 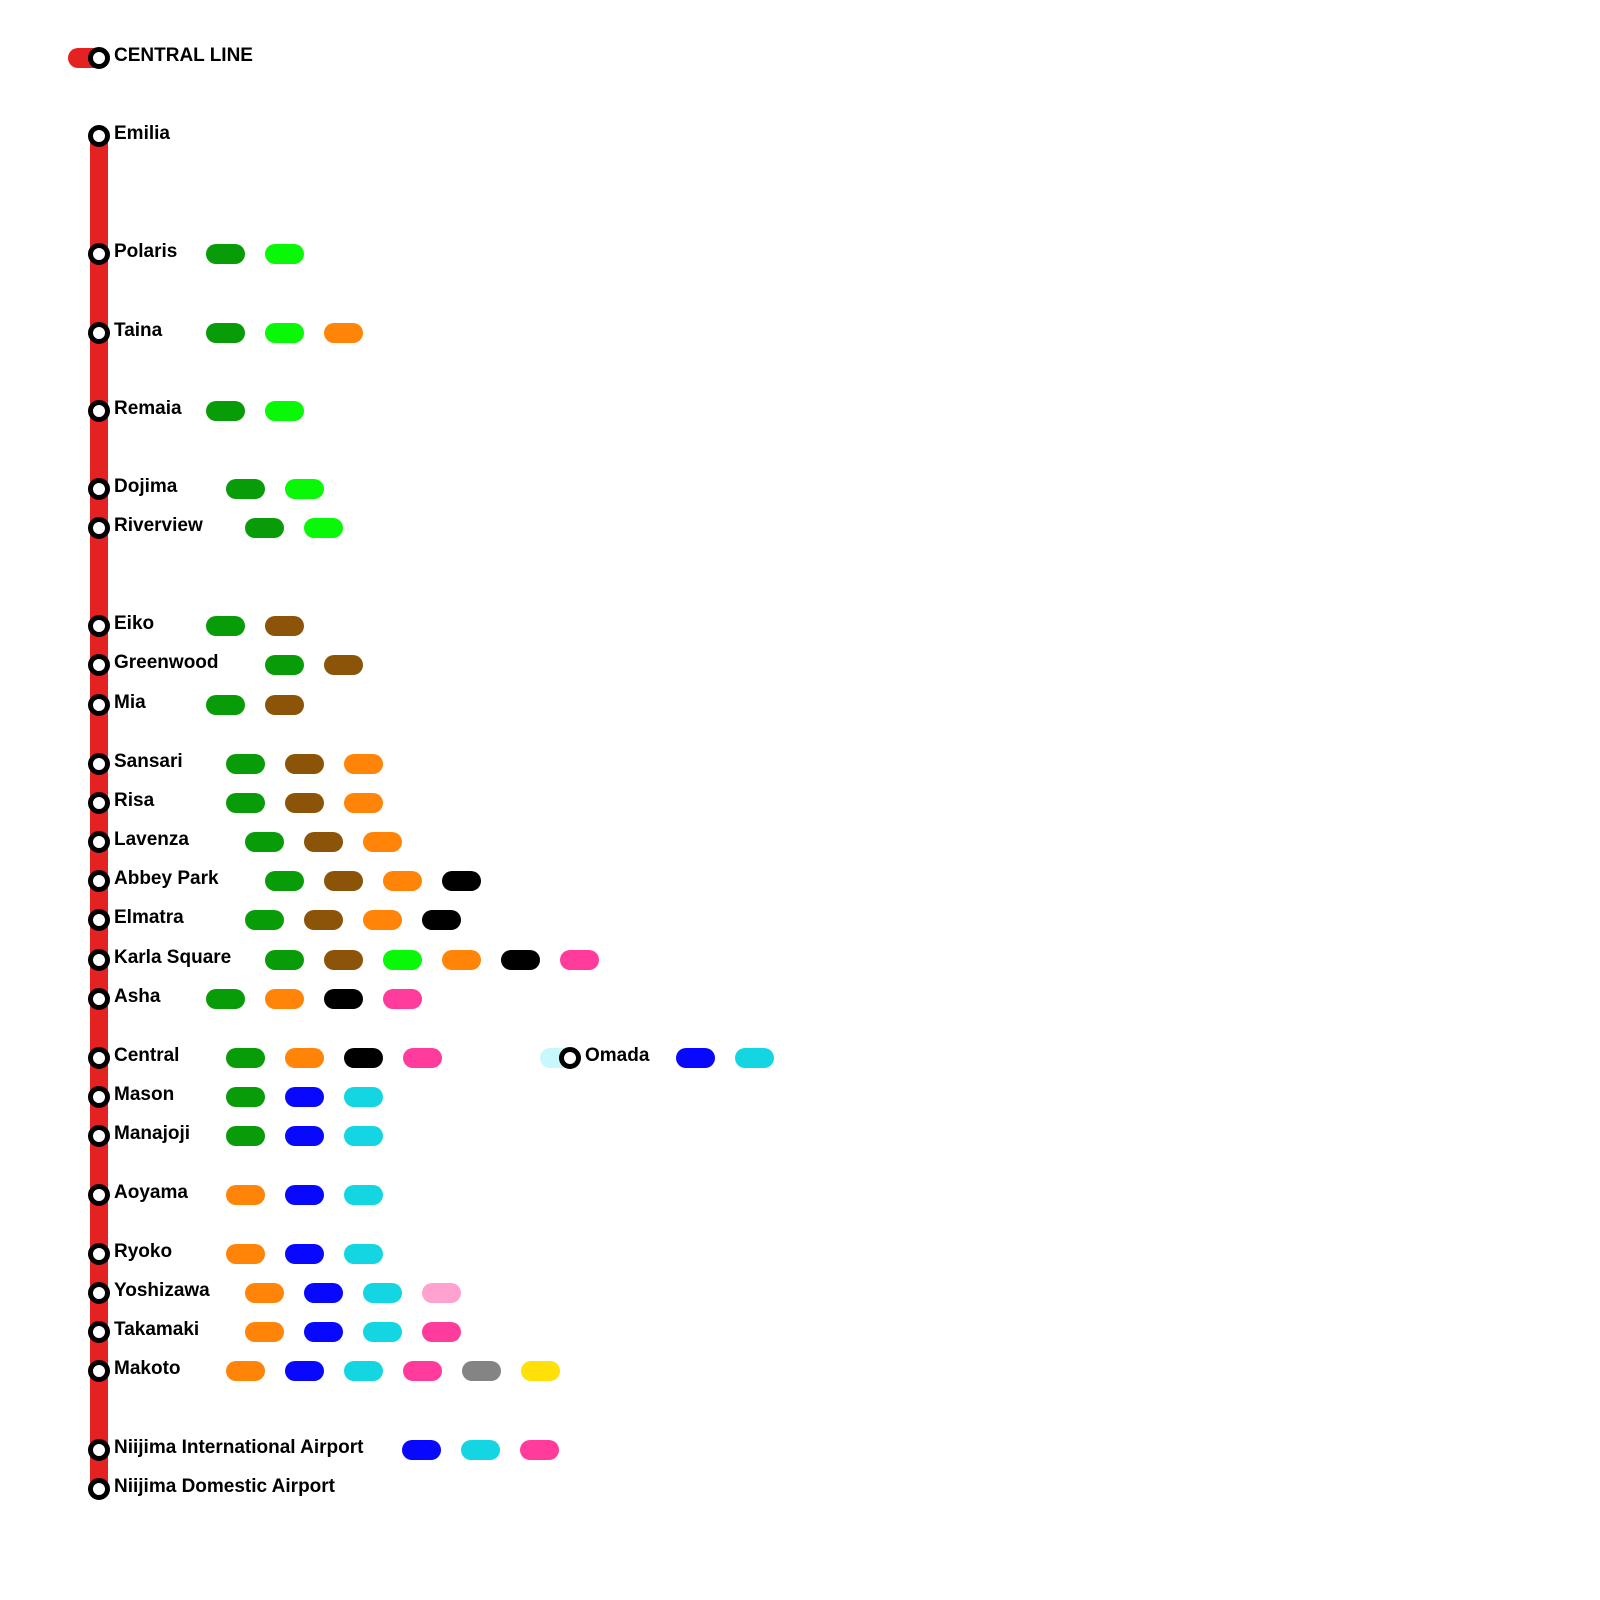 I want to click on station-name: Mia, so click(x=130, y=702).